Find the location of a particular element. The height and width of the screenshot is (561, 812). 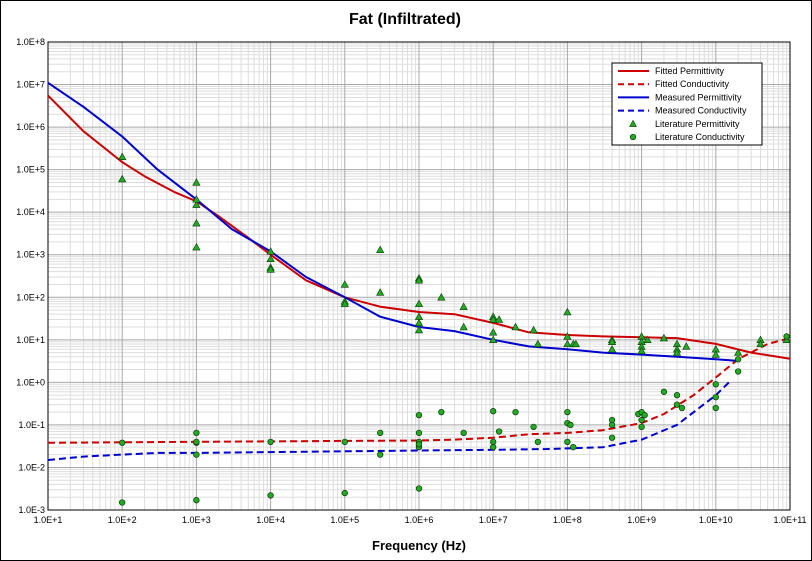

y-tick-label: 1.0E+4 is located at coordinates (30, 212).